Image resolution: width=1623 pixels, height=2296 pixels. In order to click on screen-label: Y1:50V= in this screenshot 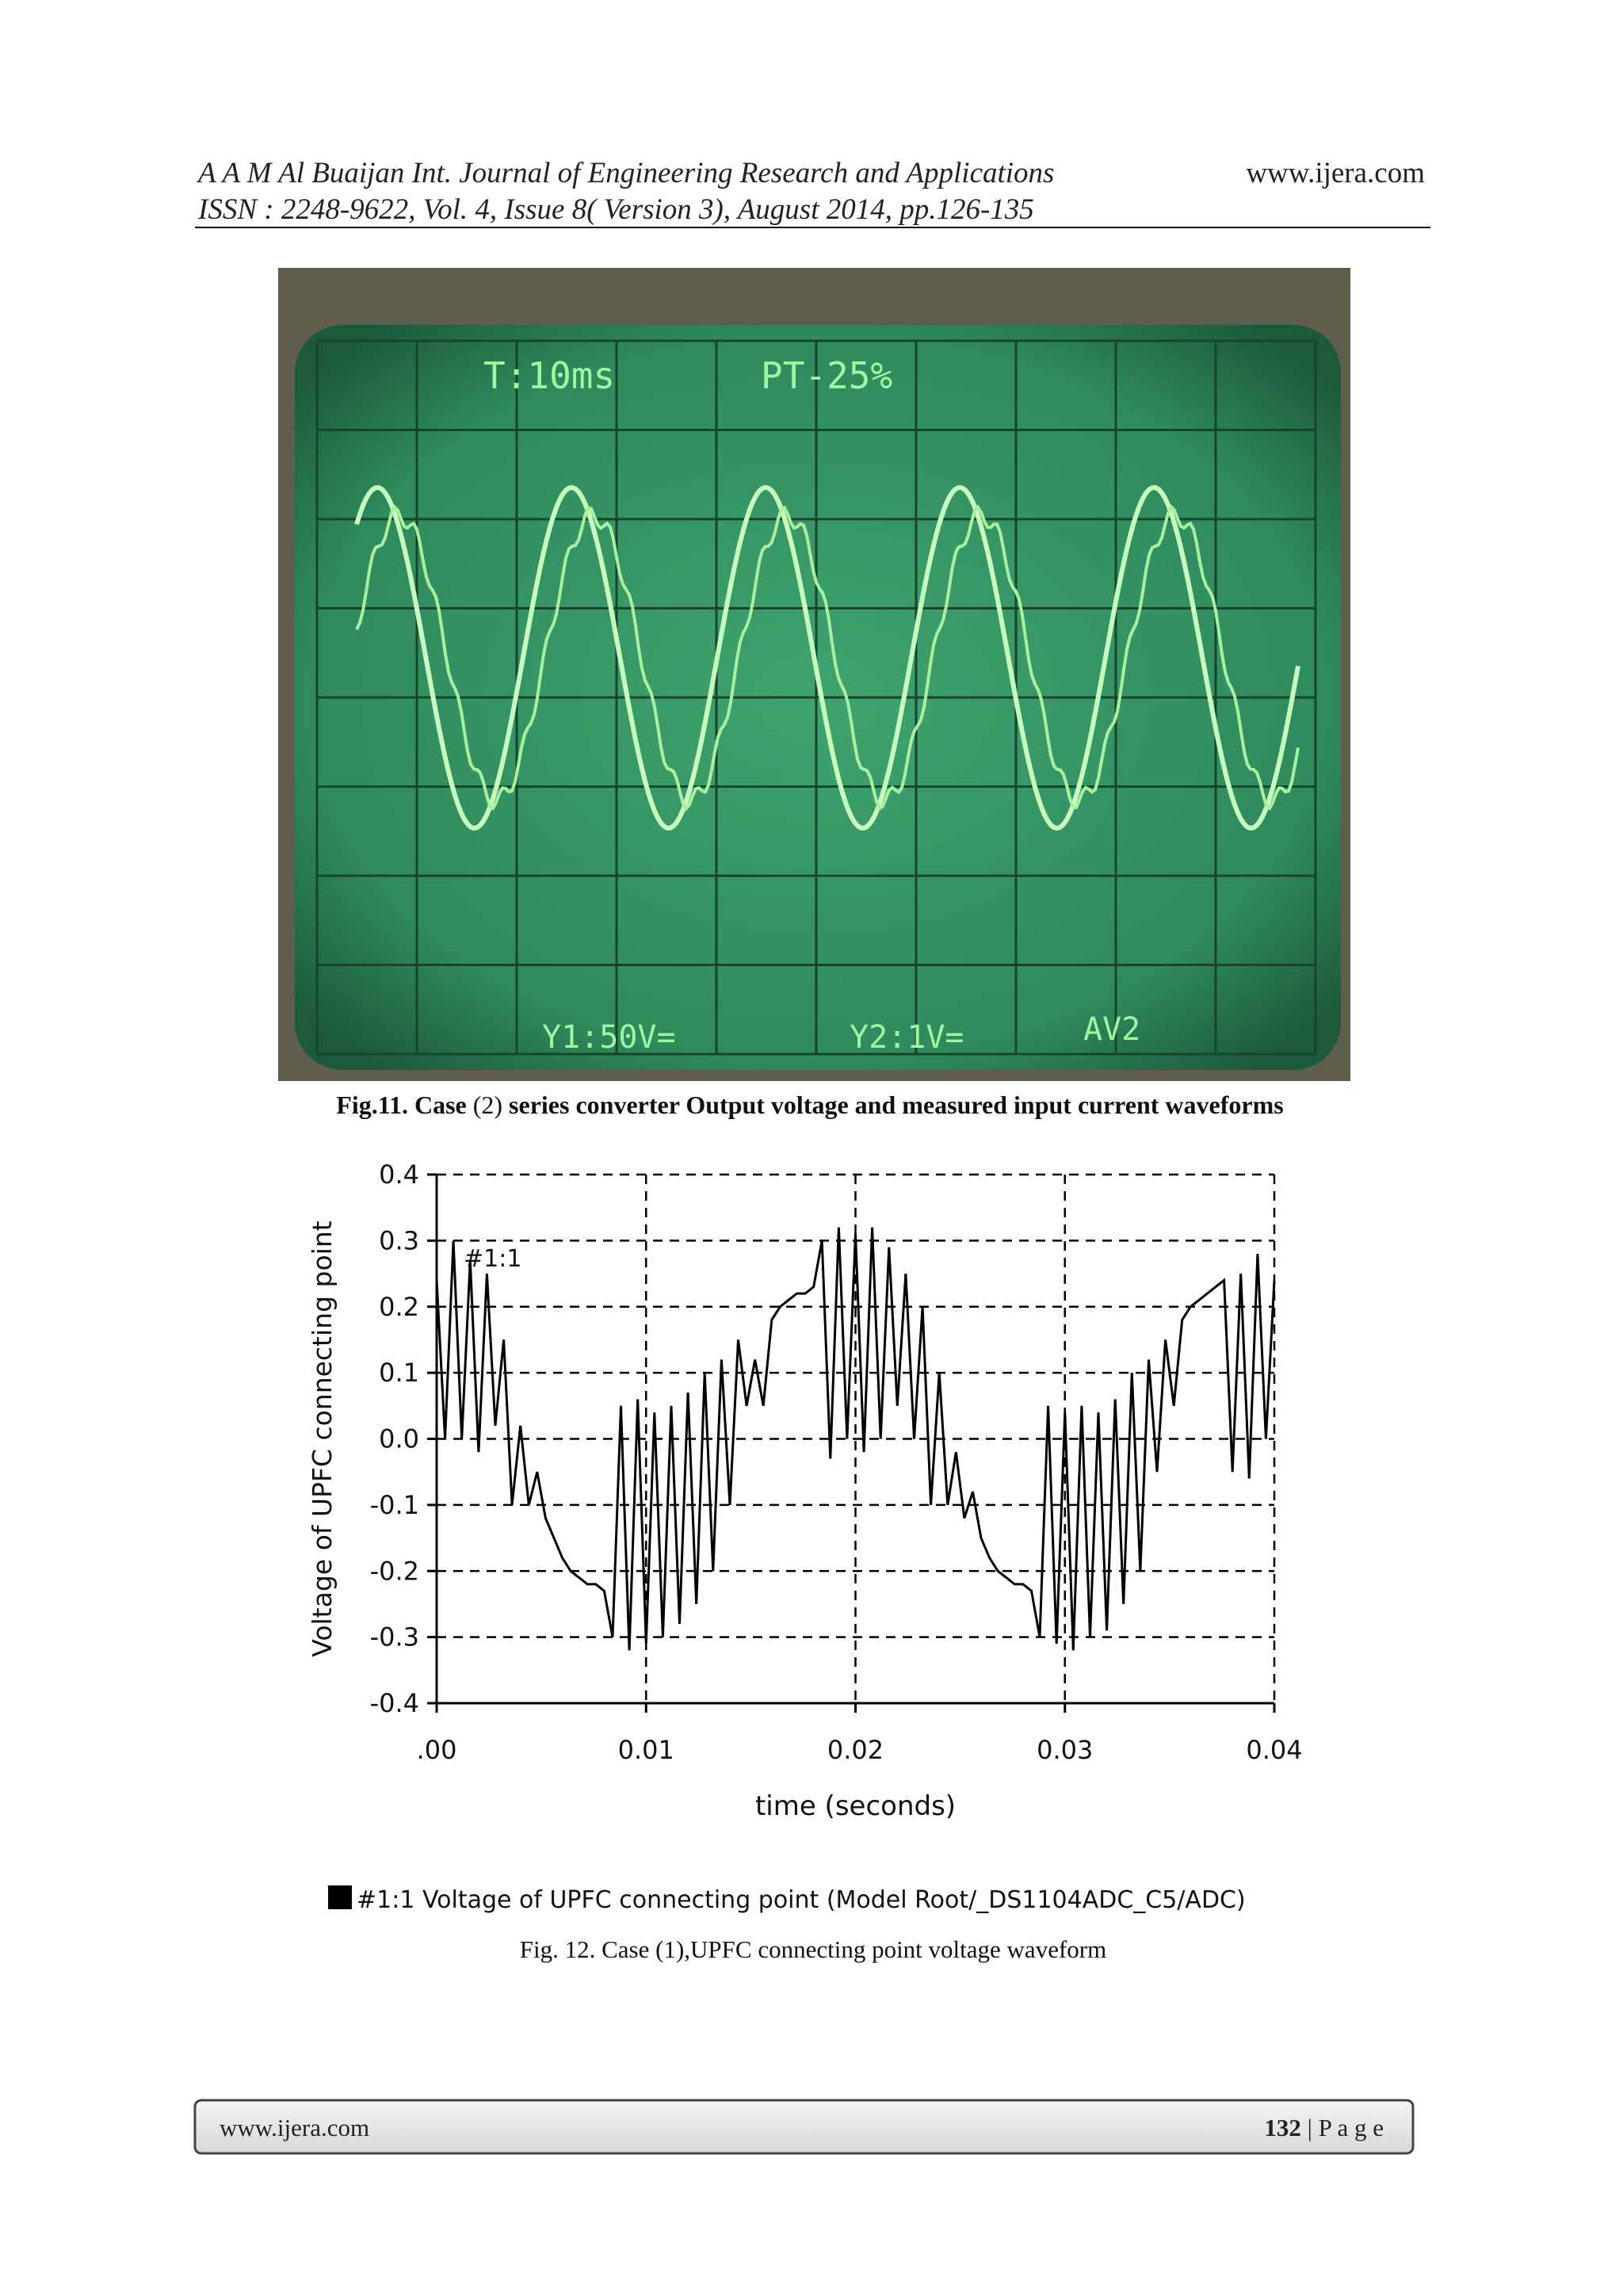, I will do `click(609, 1037)`.